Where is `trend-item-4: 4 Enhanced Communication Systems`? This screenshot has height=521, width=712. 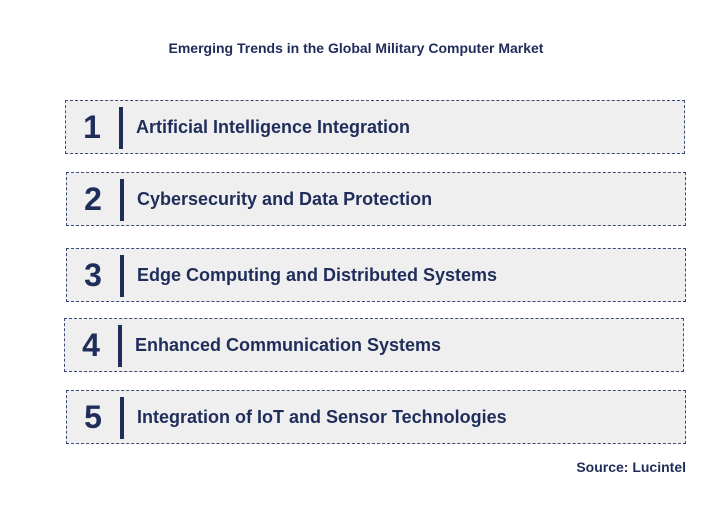
trend-item-4: 4 Enhanced Communication Systems is located at coordinates (374, 345).